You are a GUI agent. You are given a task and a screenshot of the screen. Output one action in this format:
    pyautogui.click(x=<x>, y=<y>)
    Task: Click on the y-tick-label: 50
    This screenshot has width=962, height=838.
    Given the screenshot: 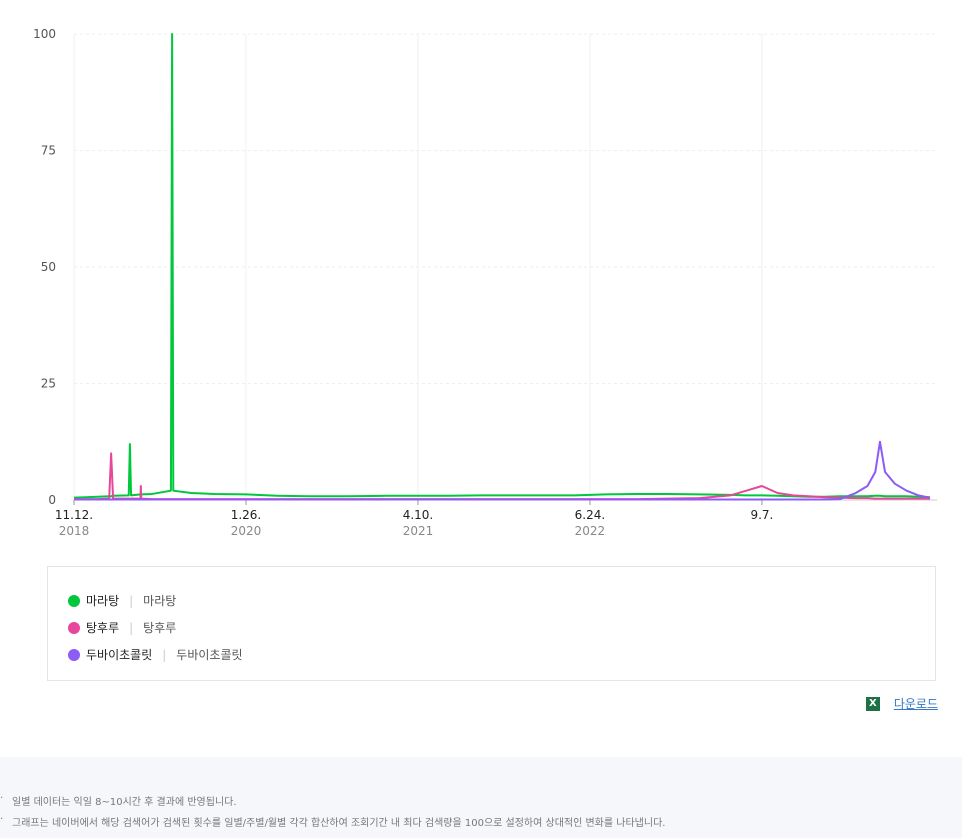 What is the action you would take?
    pyautogui.click(x=48, y=267)
    